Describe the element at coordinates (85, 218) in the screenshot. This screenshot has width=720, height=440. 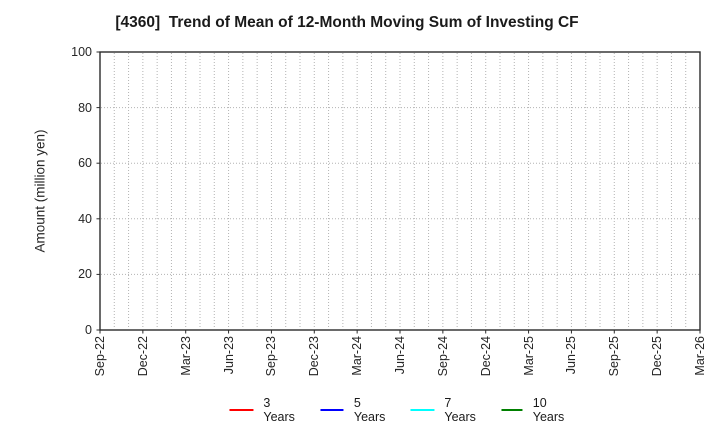
I see `y-tick-label: 40` at that location.